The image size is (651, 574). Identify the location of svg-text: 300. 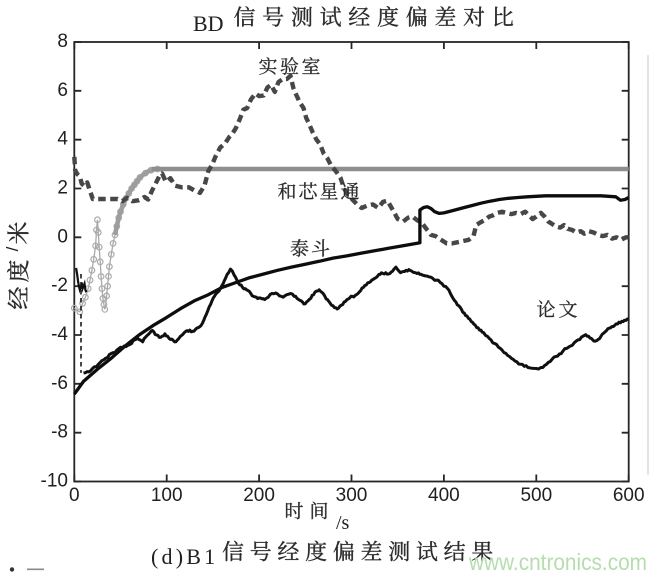
(352, 495).